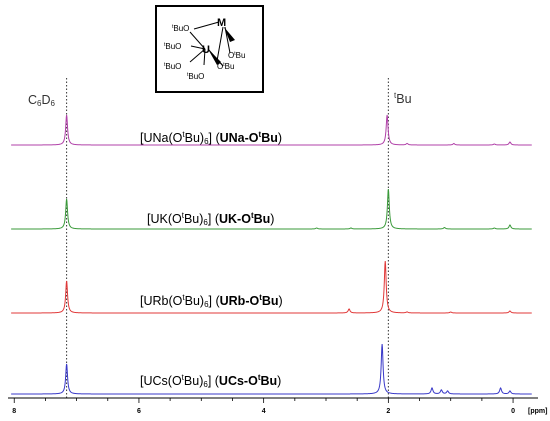  Describe the element at coordinates (277, 406) in the screenshot. I see `x-axis: 8 6 4 2 0 [ppm]` at that location.